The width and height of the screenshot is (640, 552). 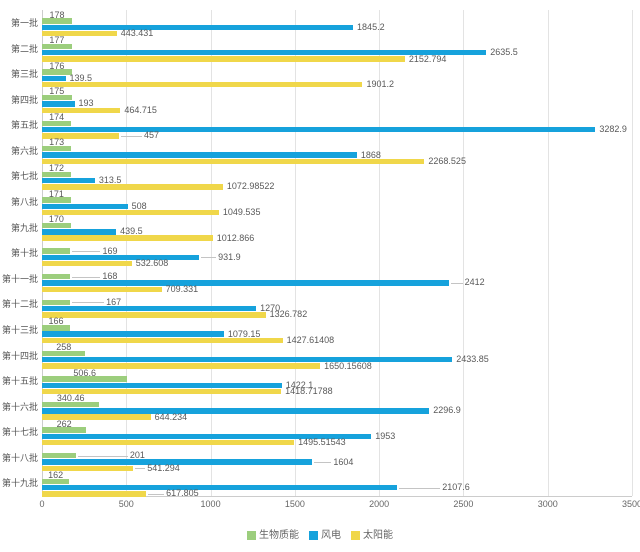 What do you see at coordinates (163, 467) in the screenshot?
I see `value-label: 541.294` at bounding box center [163, 467].